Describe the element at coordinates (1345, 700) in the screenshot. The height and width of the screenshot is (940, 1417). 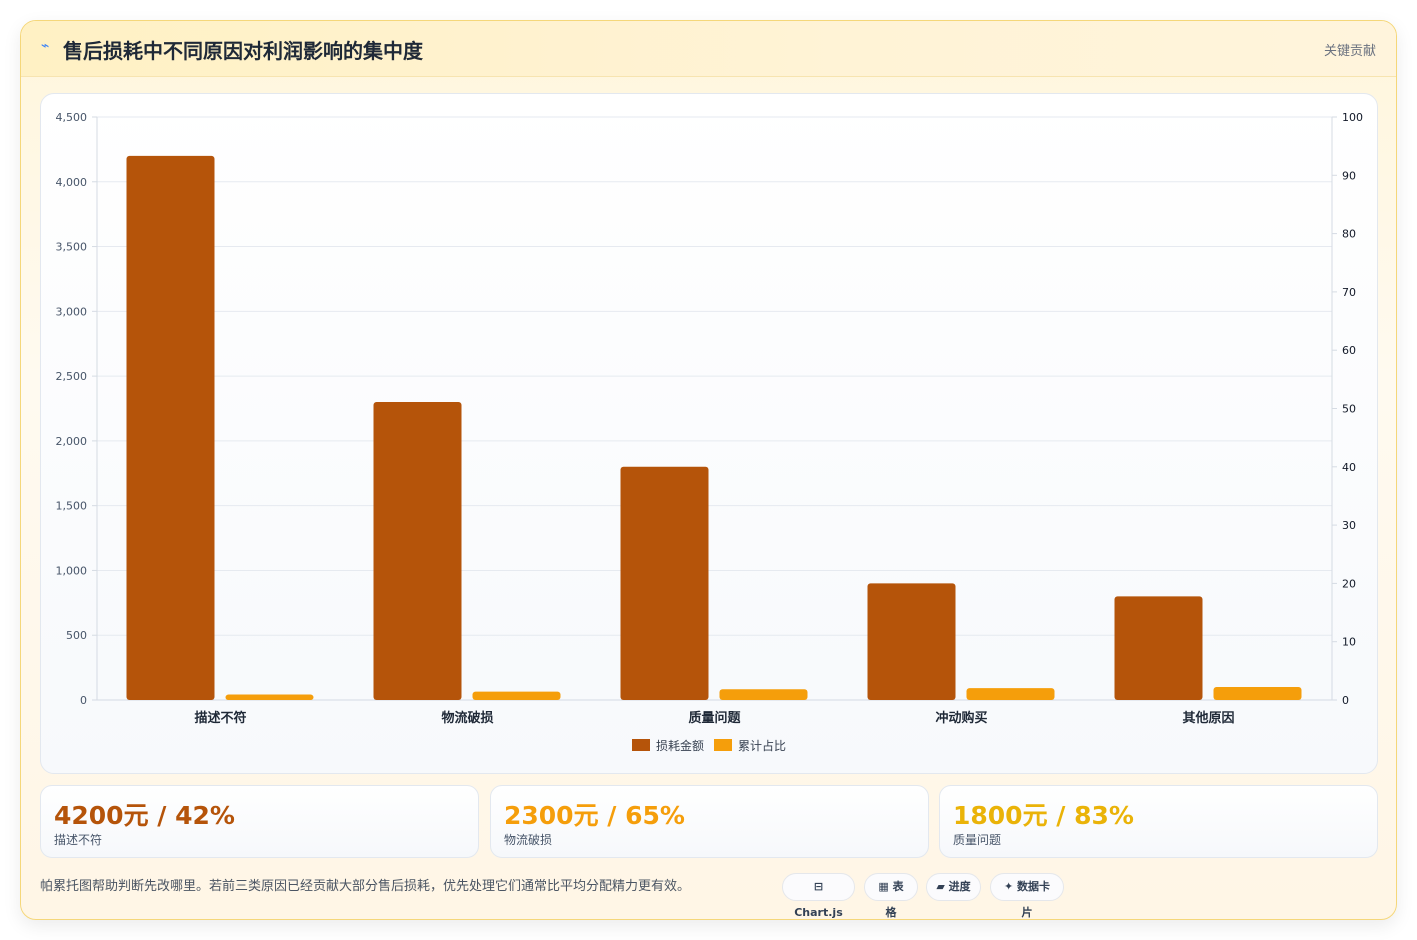
I see `y-right-tick-label: 0` at that location.